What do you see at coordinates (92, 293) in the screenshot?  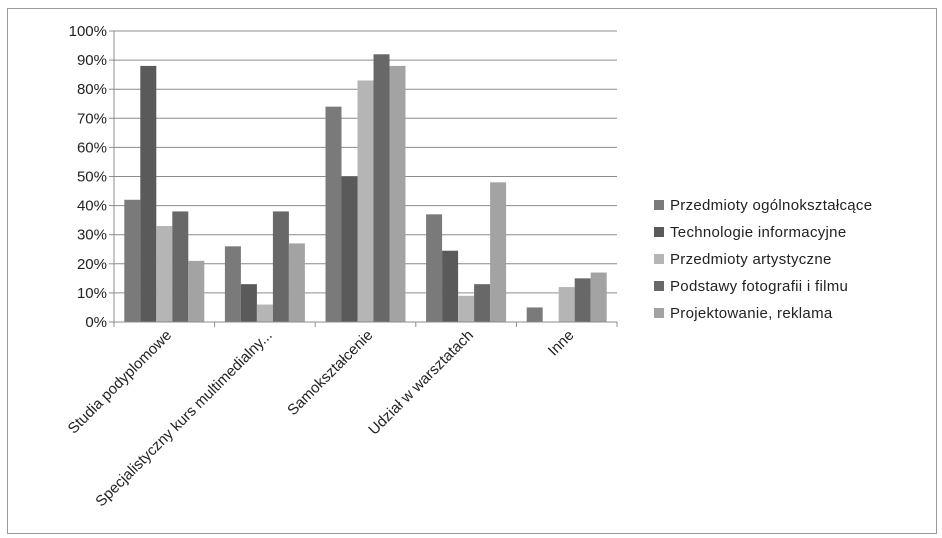 I see `y-tick-label: 10%` at bounding box center [92, 293].